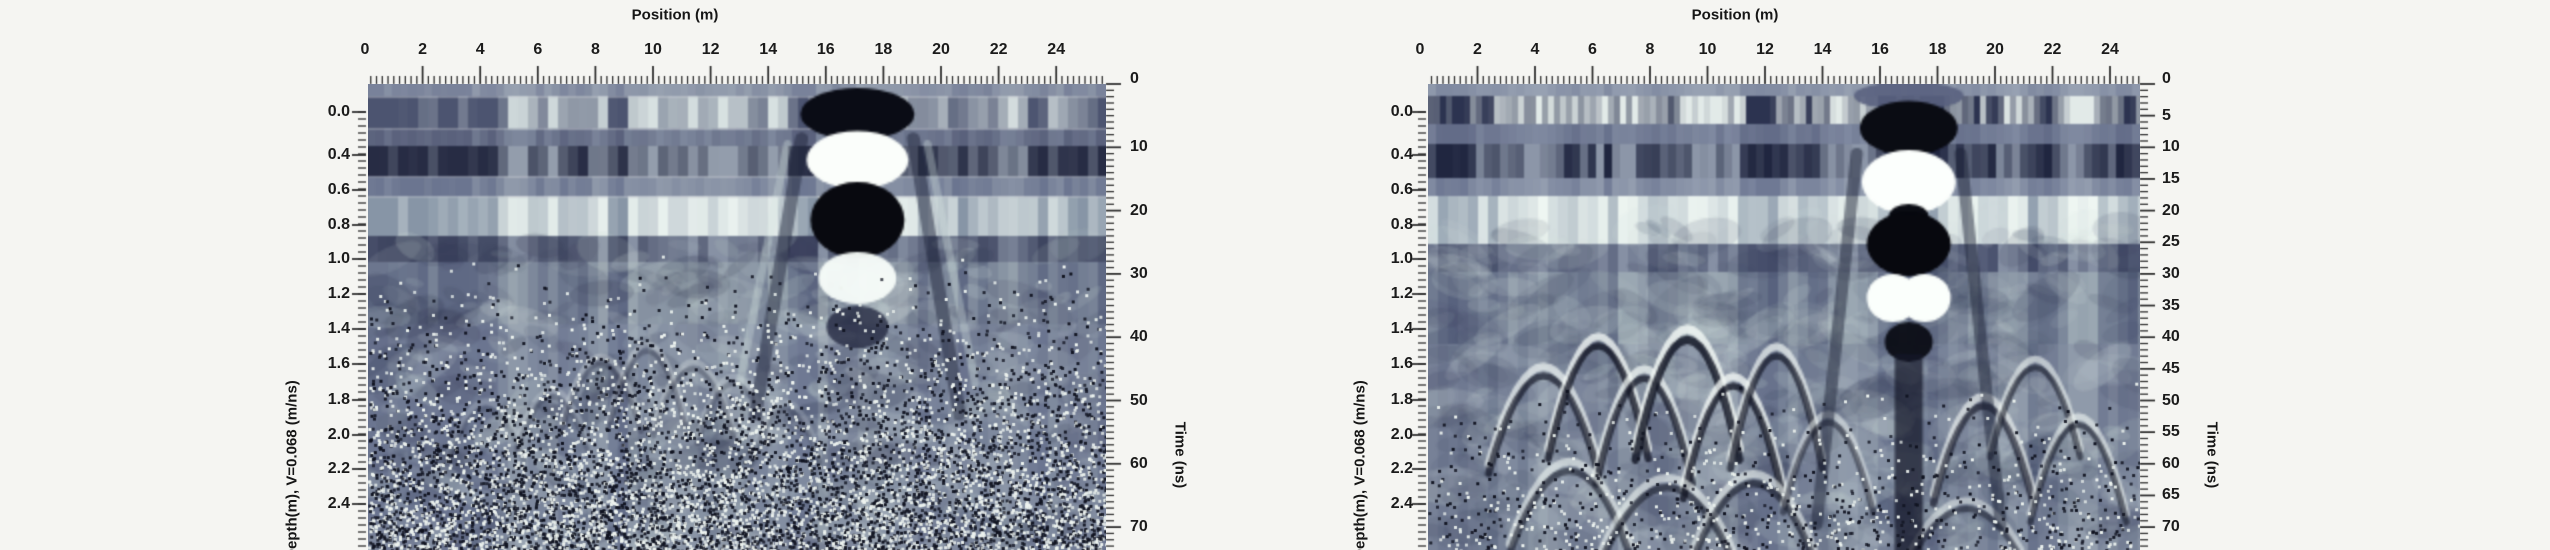  What do you see at coordinates (2166, 115) in the screenshot?
I see `time-tick-label: 5` at bounding box center [2166, 115].